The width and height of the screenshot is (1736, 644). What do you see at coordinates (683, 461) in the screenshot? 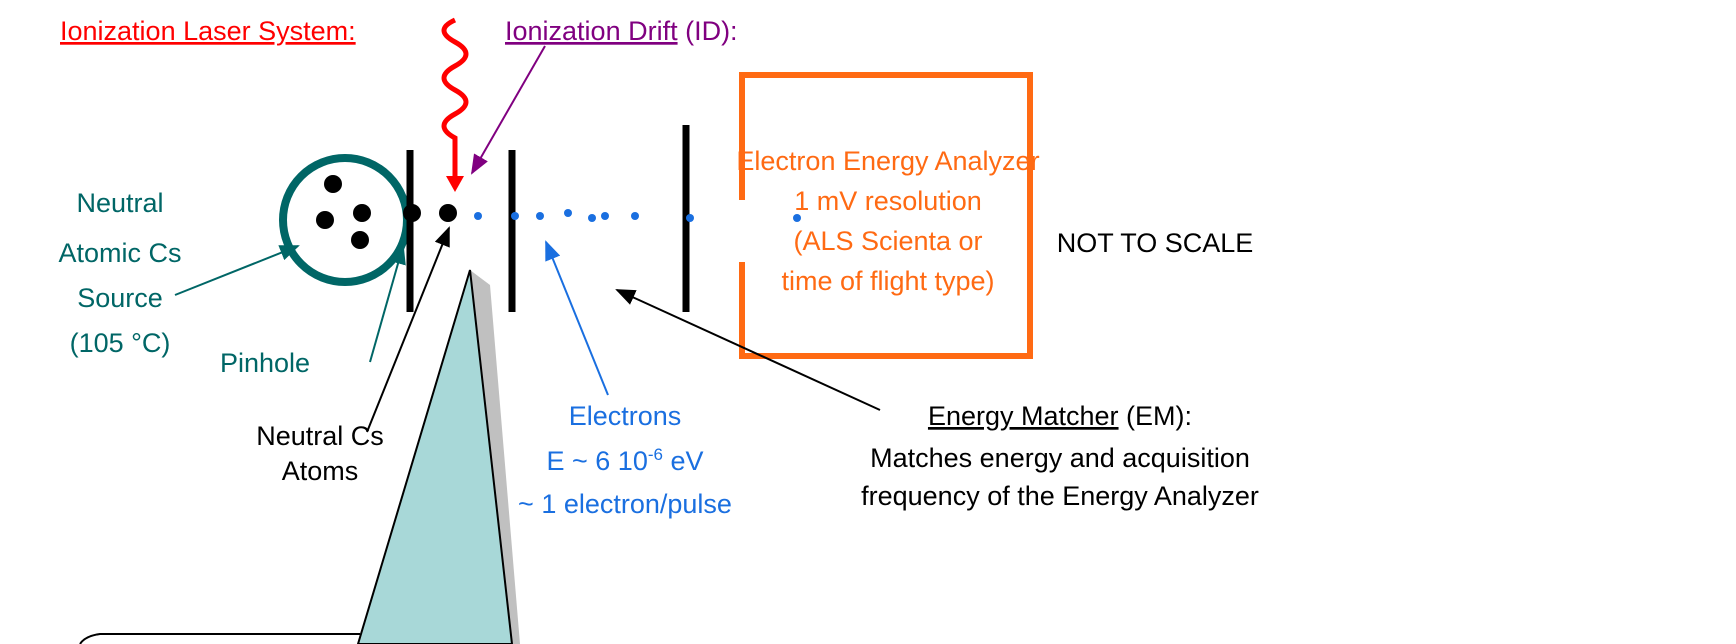
I see `energy-suffix: eV` at bounding box center [683, 461].